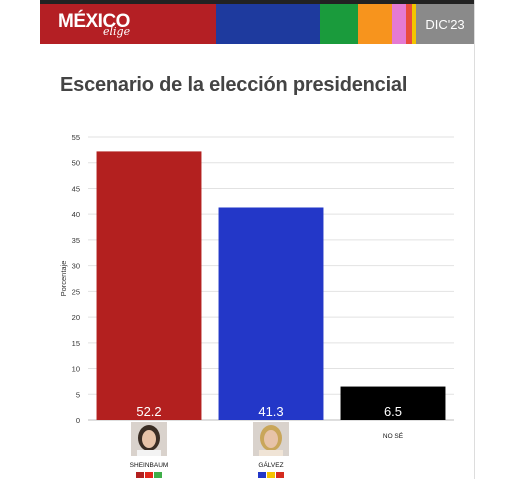 This screenshot has width=512, height=479. Describe the element at coordinates (78, 420) in the screenshot. I see `y-tick-label: 0` at that location.